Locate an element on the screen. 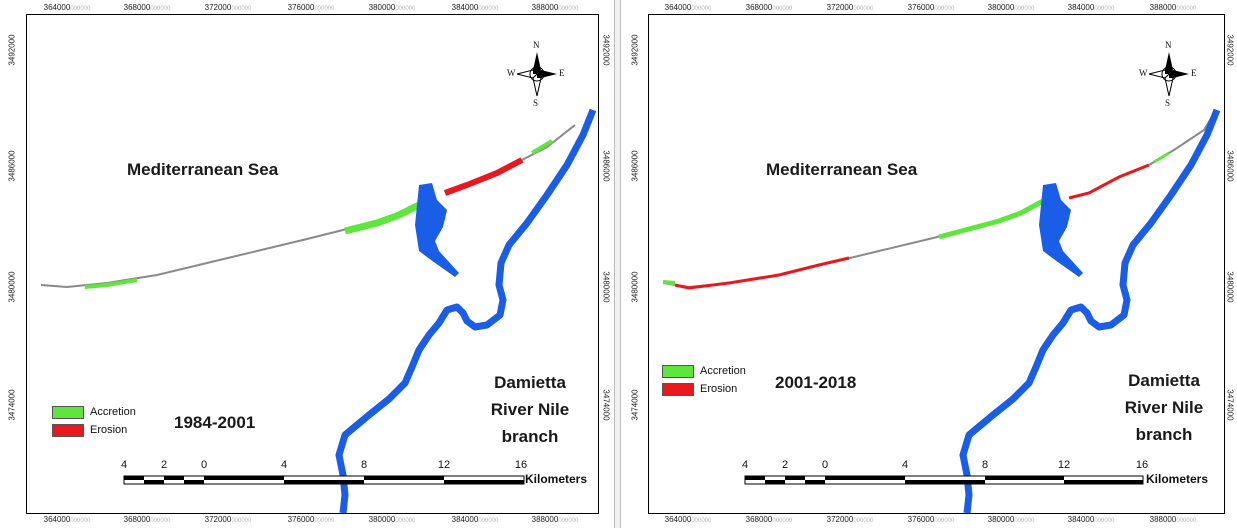 The height and width of the screenshot is (528, 1237). river-label-line: branch is located at coordinates (1164, 434).